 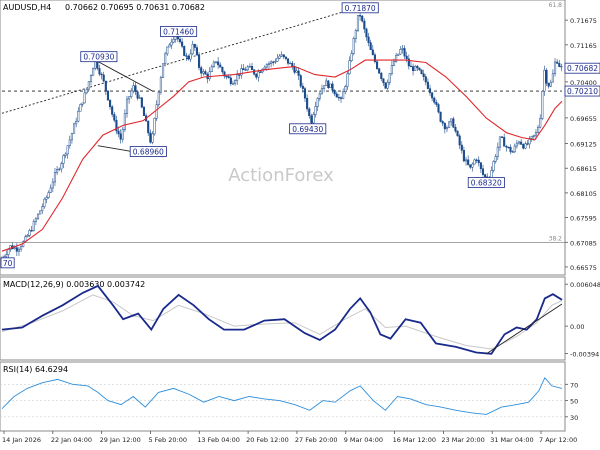 I want to click on price-annotation-label: 0.69430, so click(x=307, y=129).